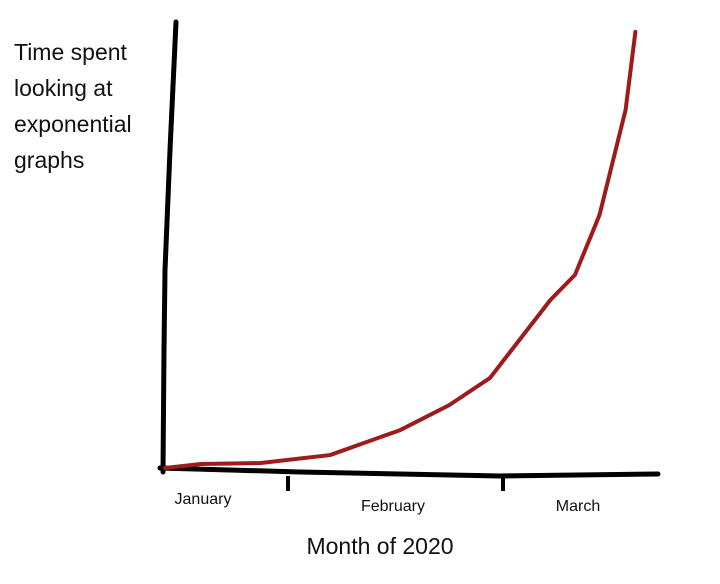  What do you see at coordinates (203, 499) in the screenshot?
I see `x-tick-label: January` at bounding box center [203, 499].